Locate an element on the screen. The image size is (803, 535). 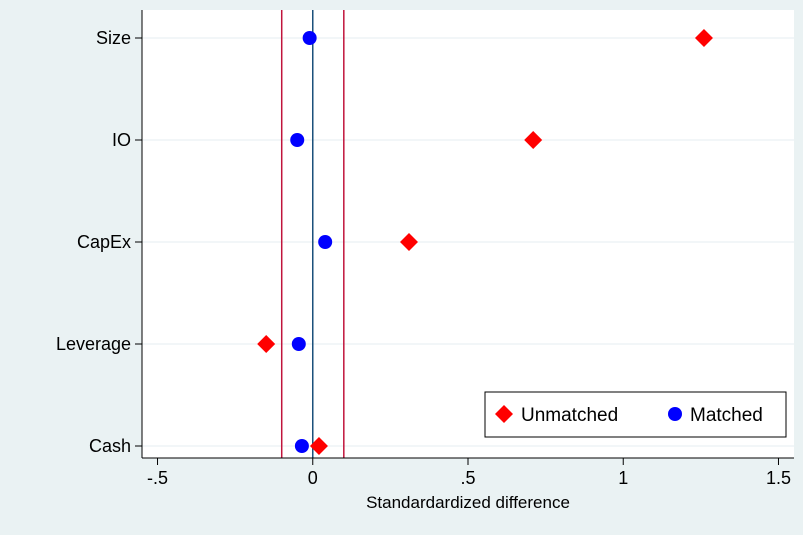
legend-matched-label: Matched is located at coordinates (726, 415).